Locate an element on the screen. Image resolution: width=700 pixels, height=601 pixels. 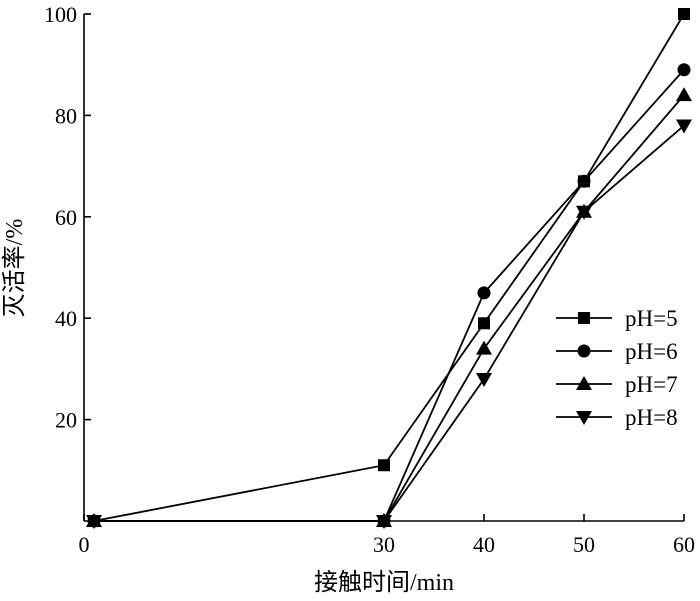
legend-label: pH=5 is located at coordinates (651, 318).